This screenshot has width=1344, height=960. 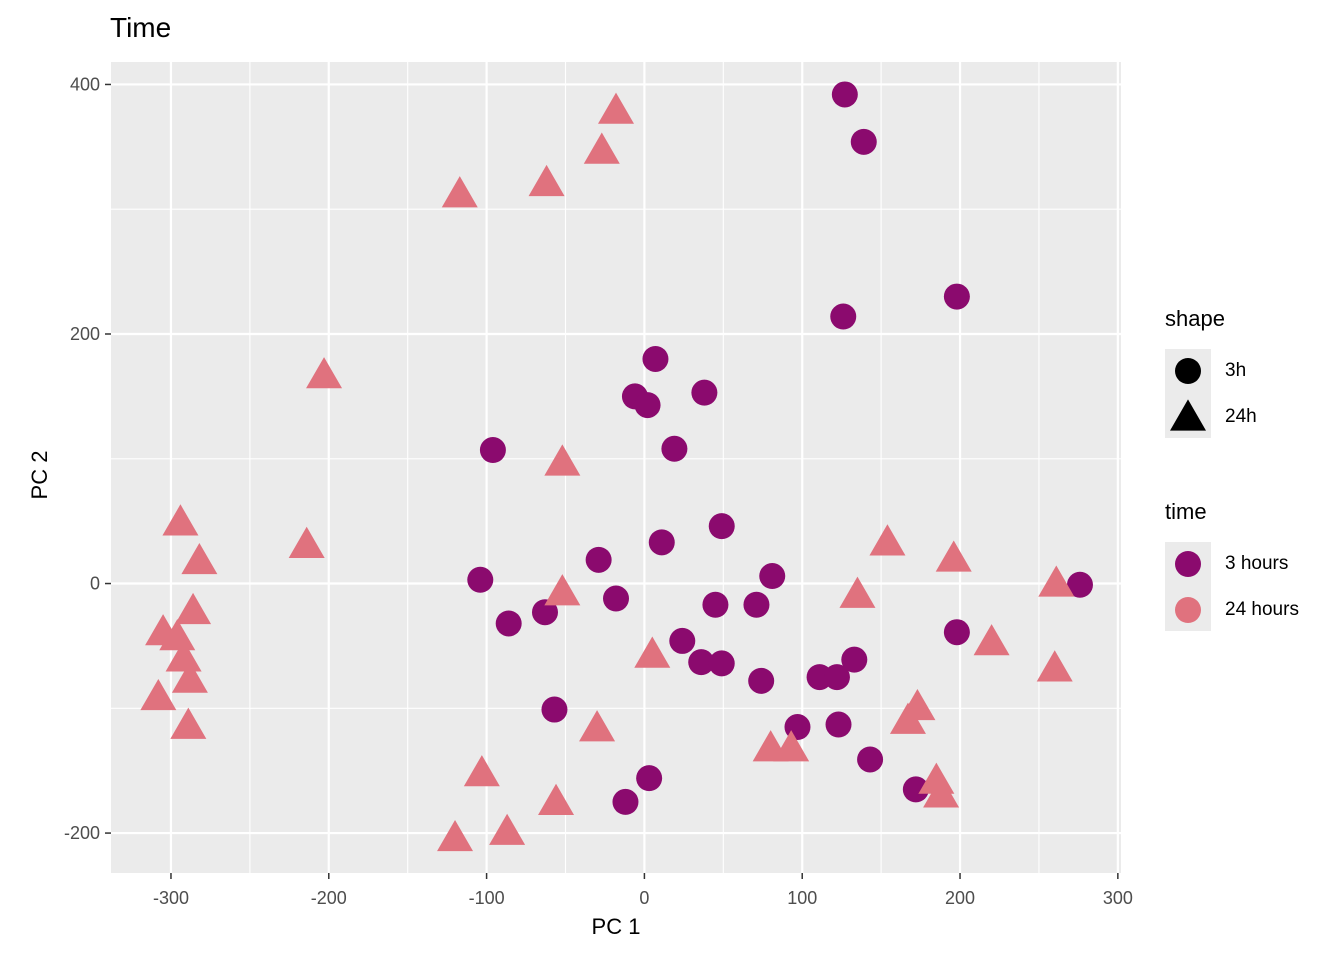 What do you see at coordinates (85, 84) in the screenshot?
I see `y-tick-label: 400` at bounding box center [85, 84].